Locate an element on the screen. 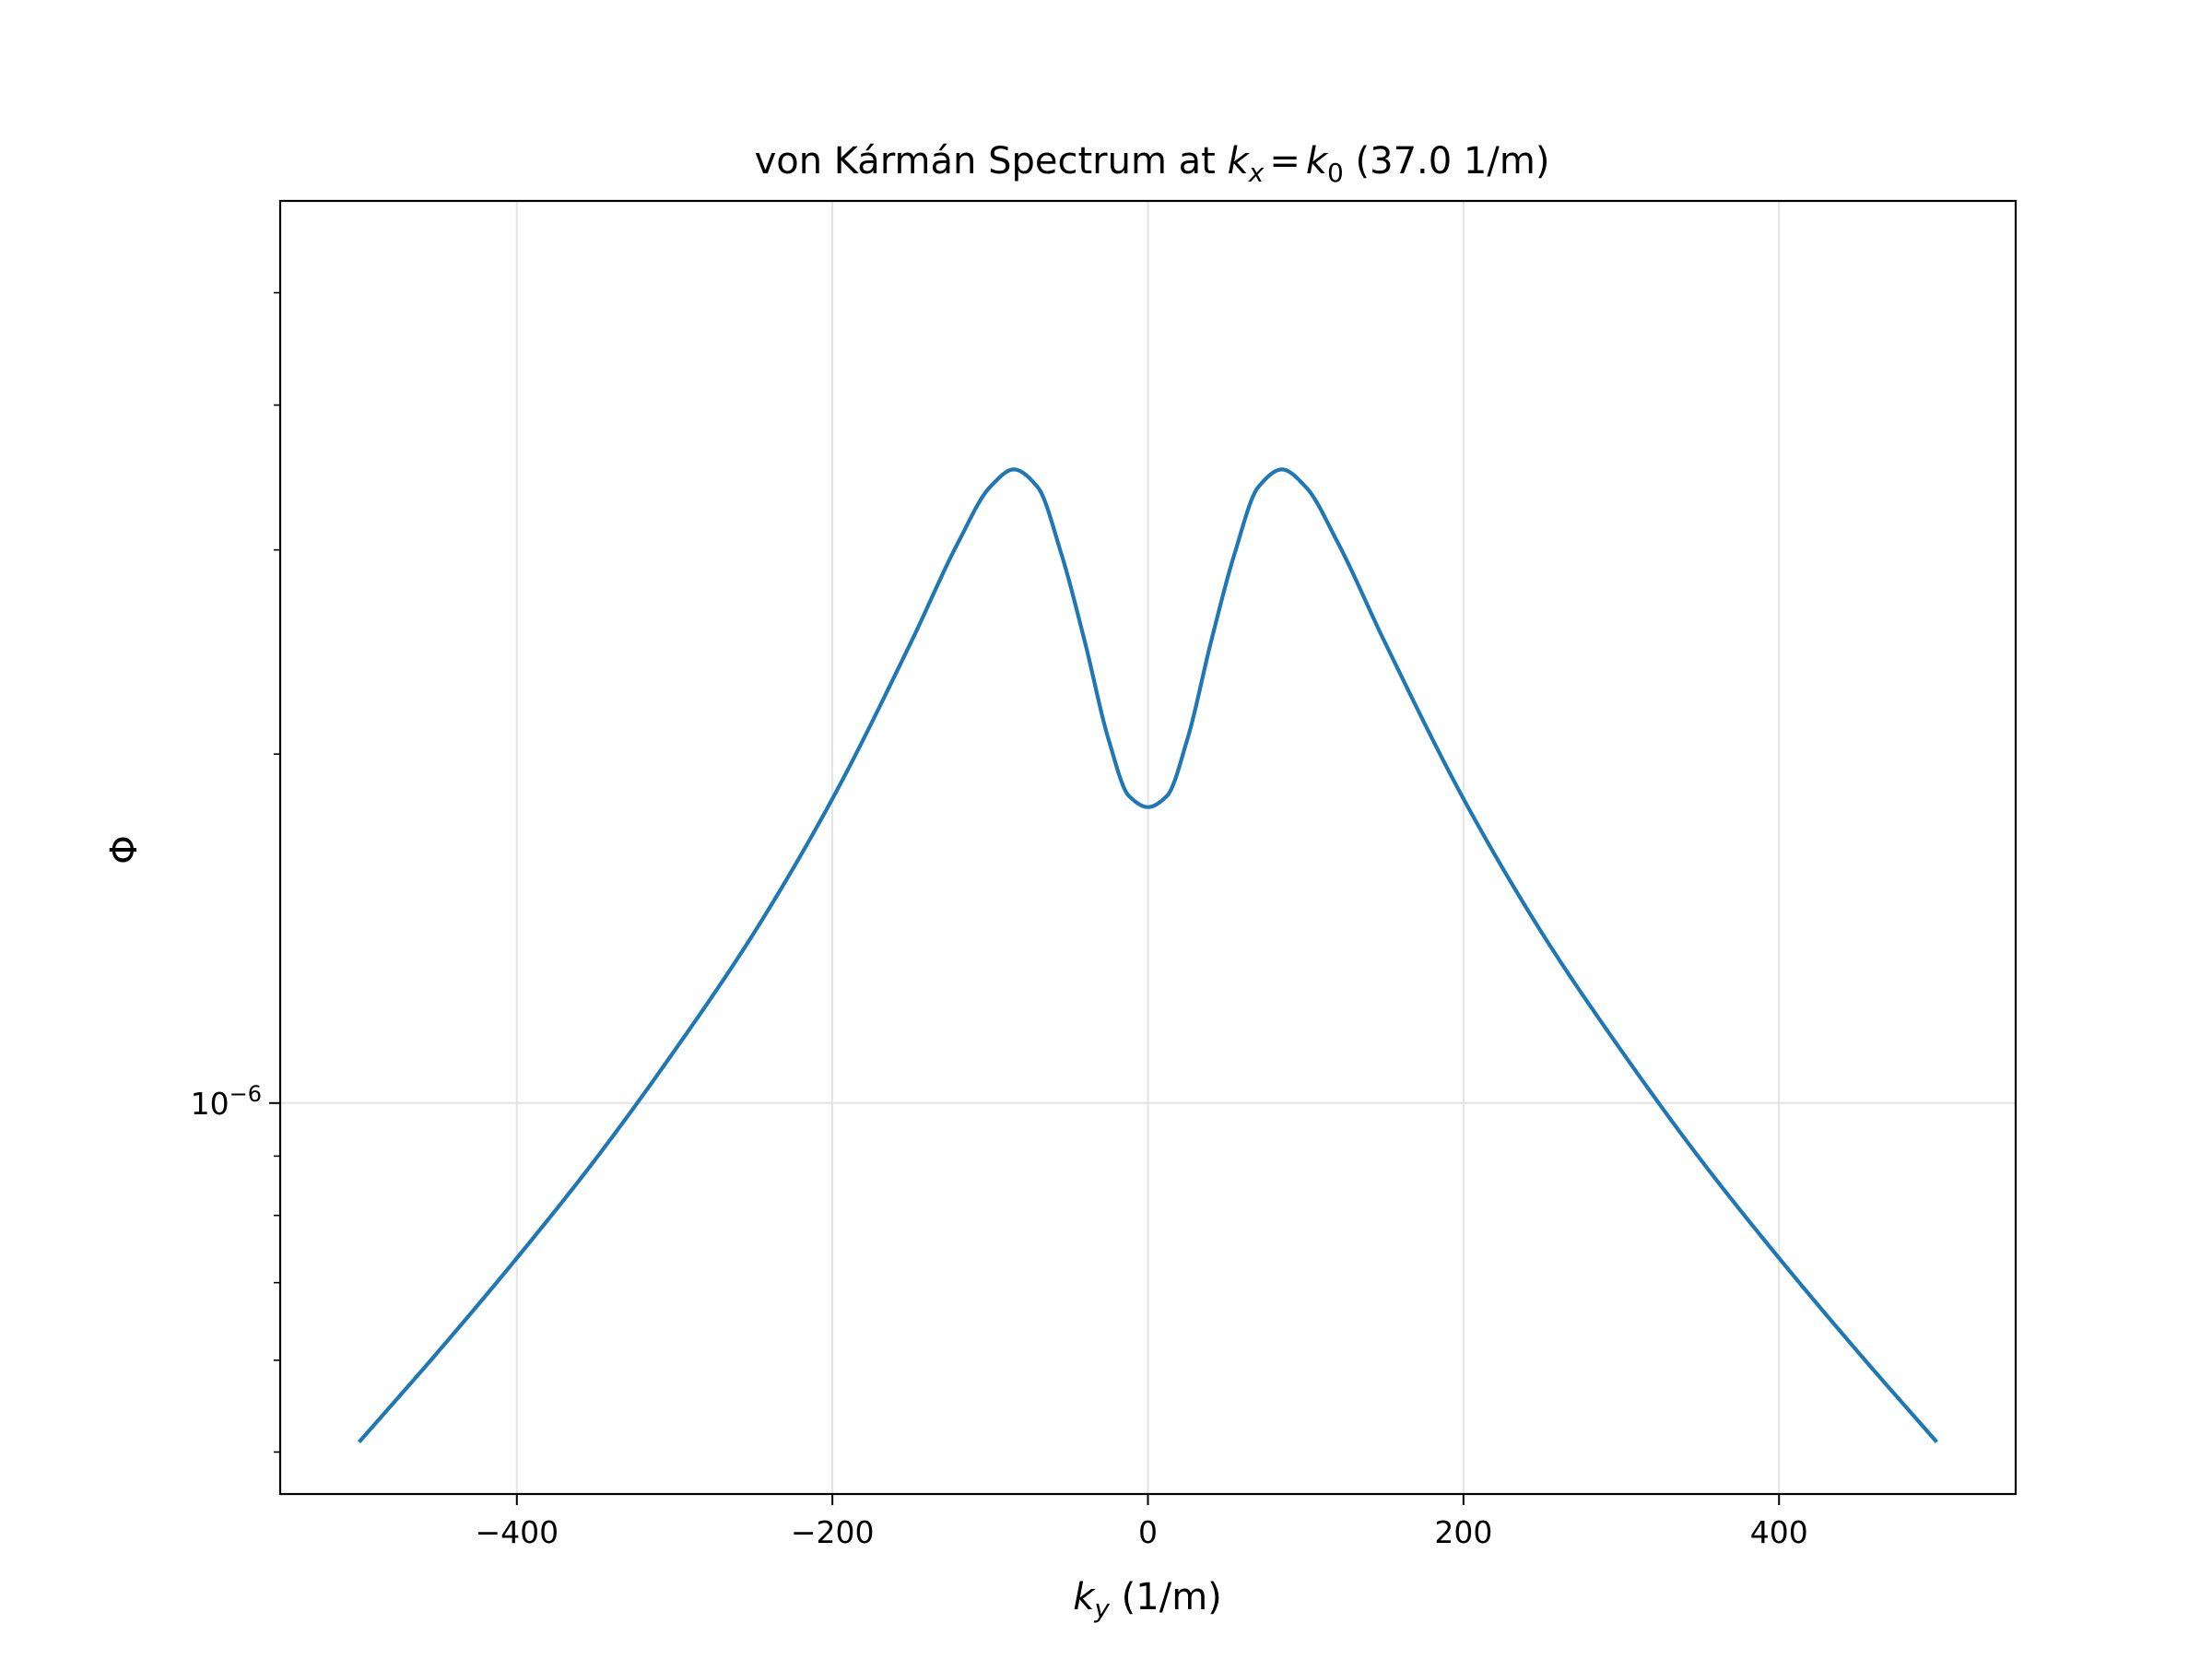 The height and width of the screenshot is (1659, 2212). x-tick-label: 200 is located at coordinates (1463, 1532).